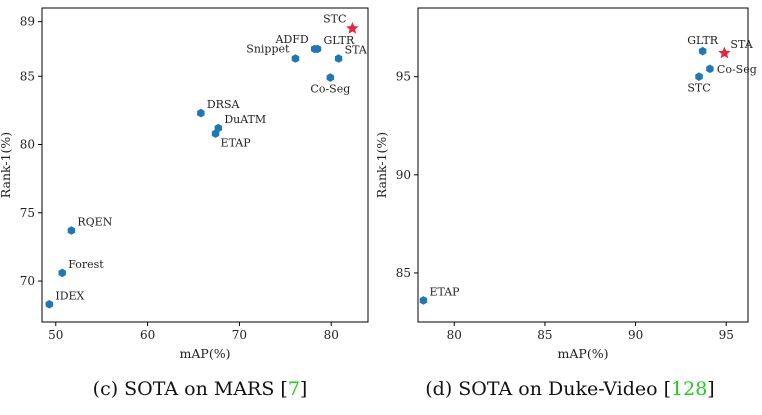 The image size is (762, 415). What do you see at coordinates (147, 335) in the screenshot?
I see `x-tick-label: 60` at bounding box center [147, 335].